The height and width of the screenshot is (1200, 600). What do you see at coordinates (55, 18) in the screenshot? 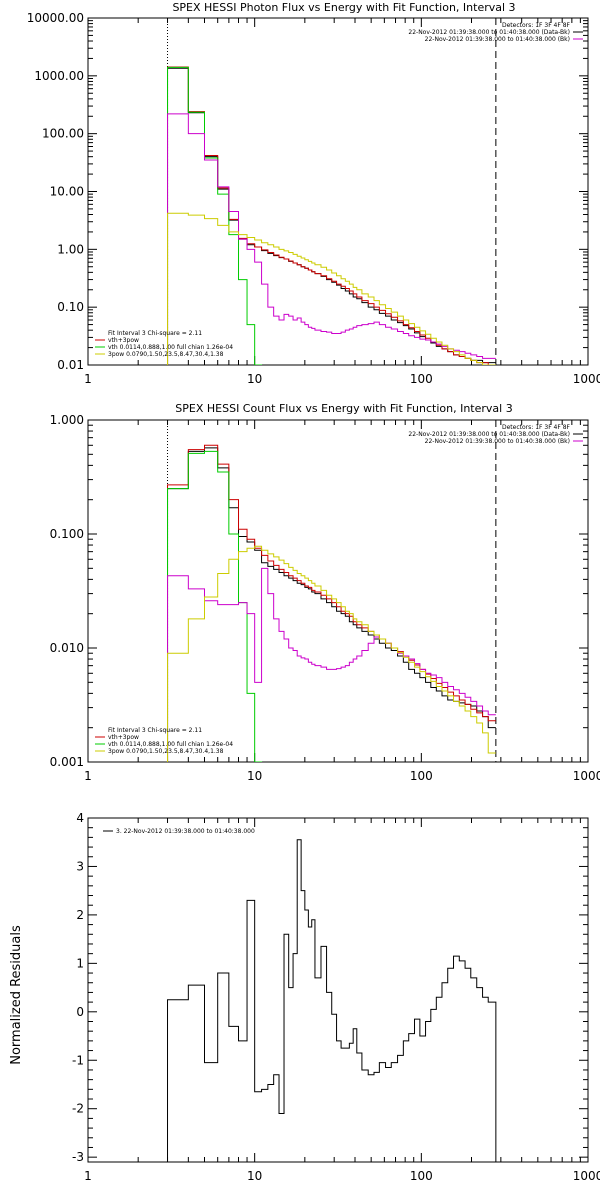
I see `y-tick-label: 10000.00` at bounding box center [55, 18].